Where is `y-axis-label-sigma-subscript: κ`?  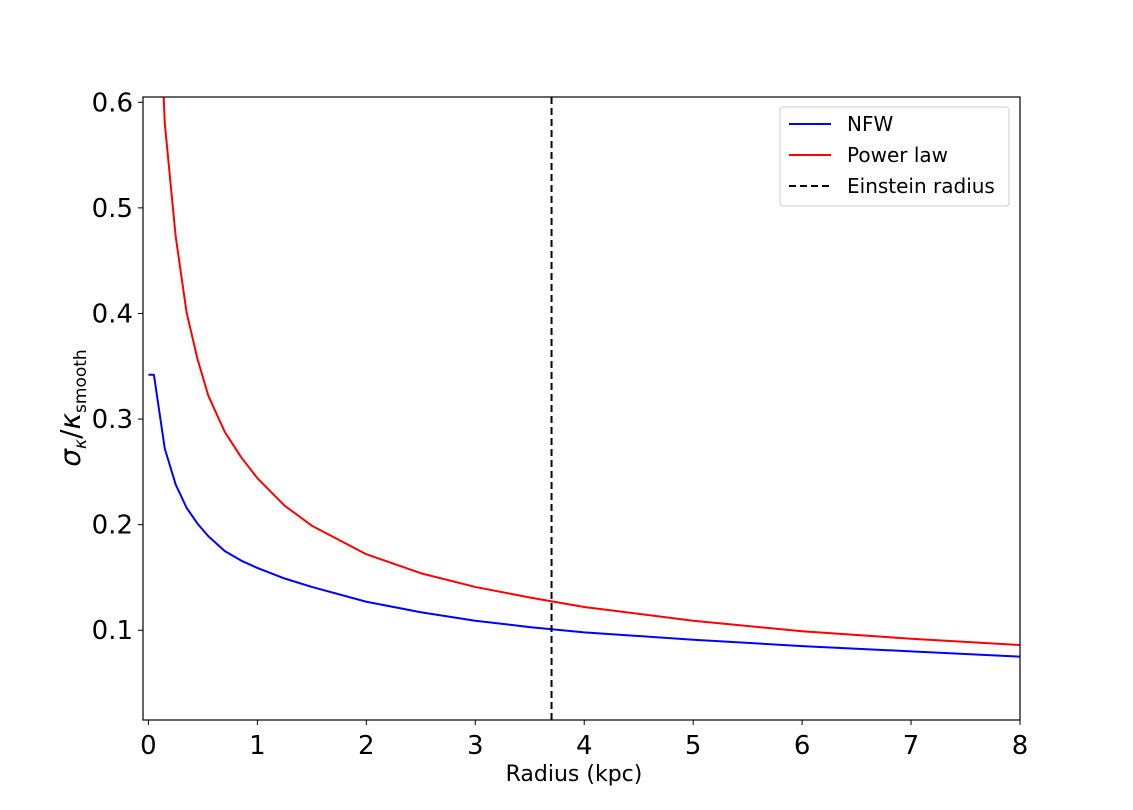 y-axis-label-sigma-subscript: κ is located at coordinates (81, 444).